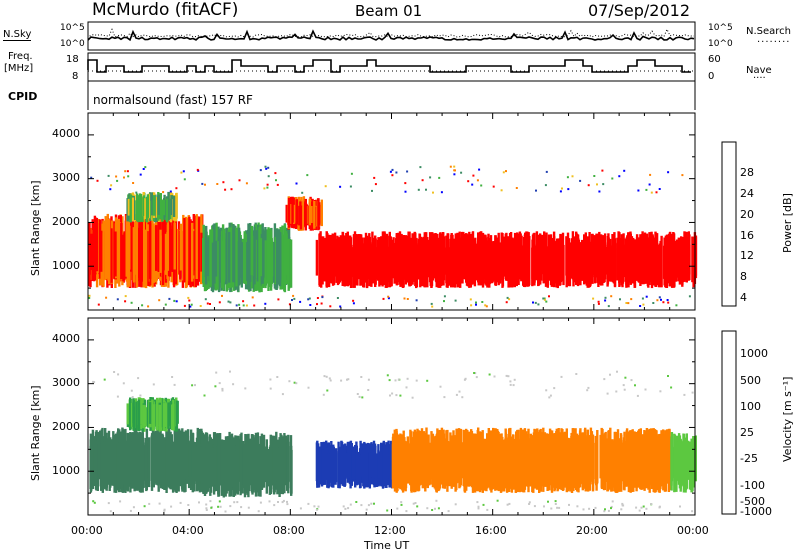 The height and width of the screenshot is (554, 800). What do you see at coordinates (747, 255) in the screenshot?
I see `power-cbar-tick-12: 12` at bounding box center [747, 255].